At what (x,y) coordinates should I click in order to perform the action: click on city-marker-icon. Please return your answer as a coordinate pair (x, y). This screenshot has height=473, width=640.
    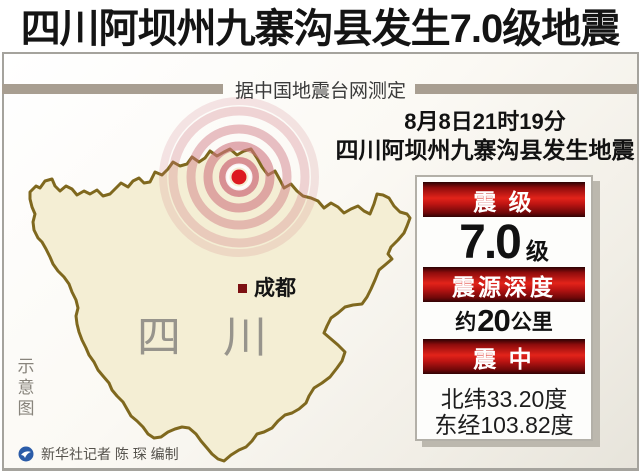
    Looking at the image, I should click on (242, 288).